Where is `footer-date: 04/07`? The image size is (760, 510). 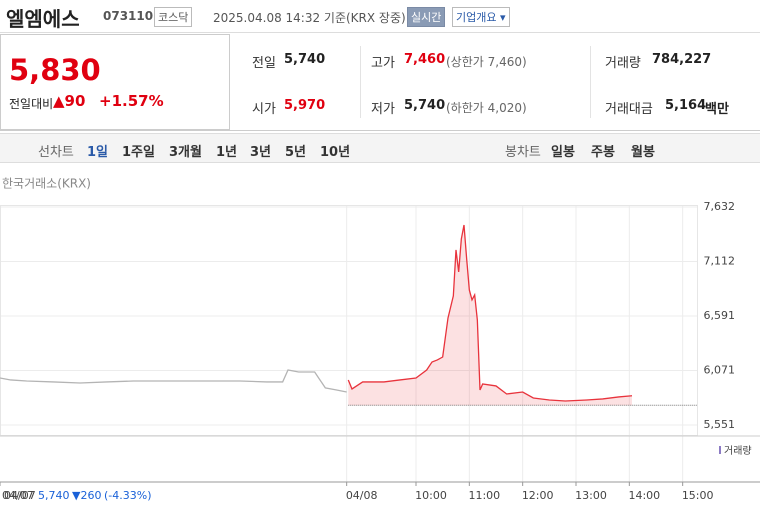
footer-date: 04/07 is located at coordinates (20, 495).